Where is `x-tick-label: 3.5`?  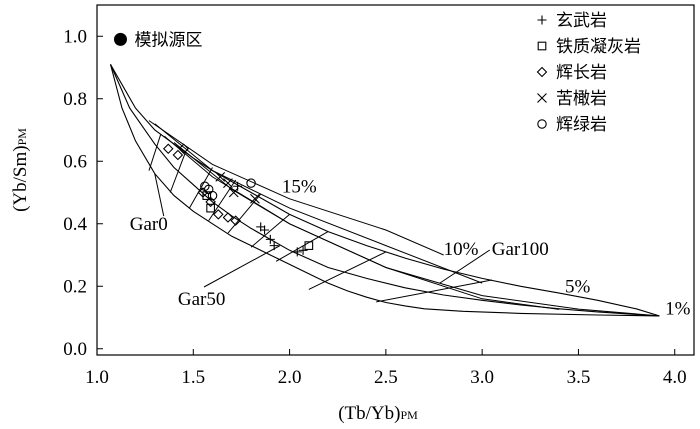
x-tick-label: 3.5 is located at coordinates (579, 377).